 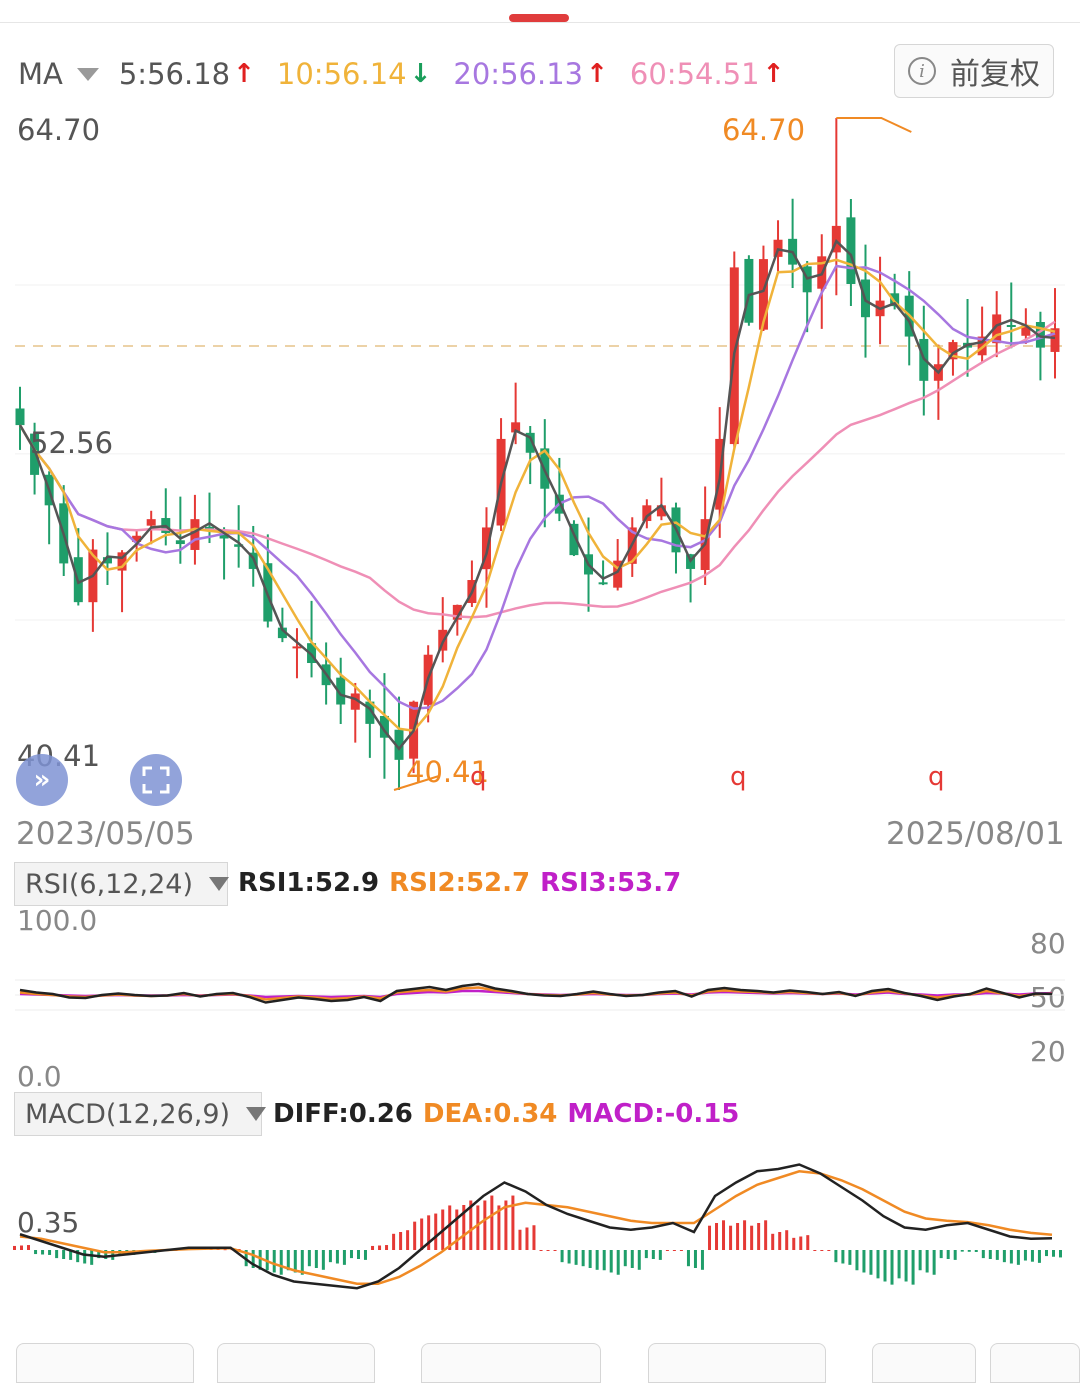 What do you see at coordinates (511, 1114) in the screenshot?
I see `macd-values: DIFF:0.26 DEA:0.34 MACD:-0.15` at bounding box center [511, 1114].